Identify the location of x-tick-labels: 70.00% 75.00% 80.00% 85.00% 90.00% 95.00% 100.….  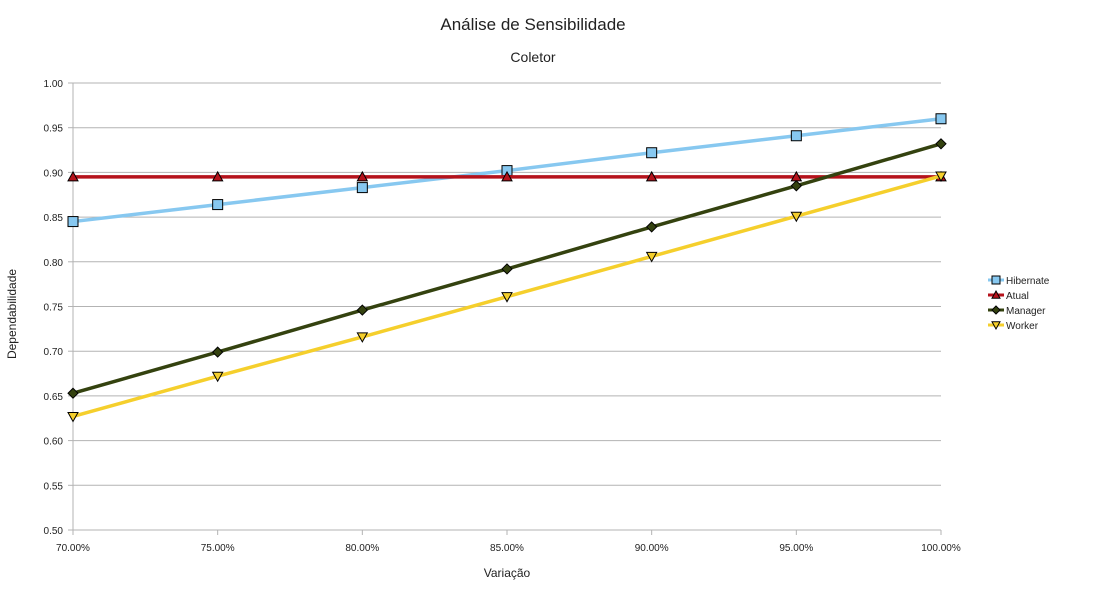
(508, 548).